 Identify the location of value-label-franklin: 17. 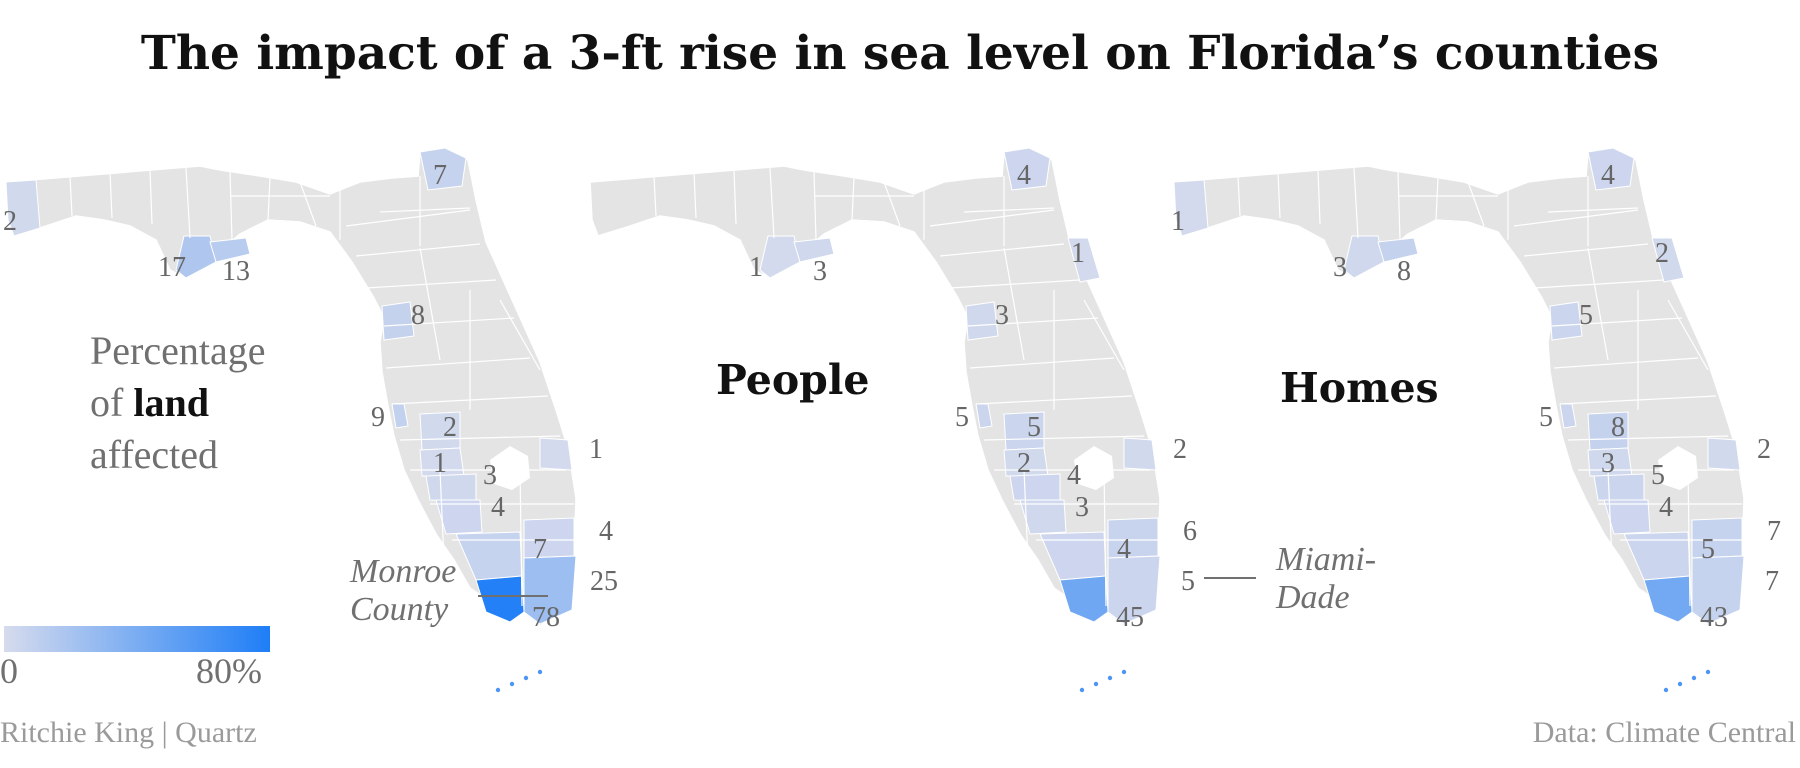
(172, 267).